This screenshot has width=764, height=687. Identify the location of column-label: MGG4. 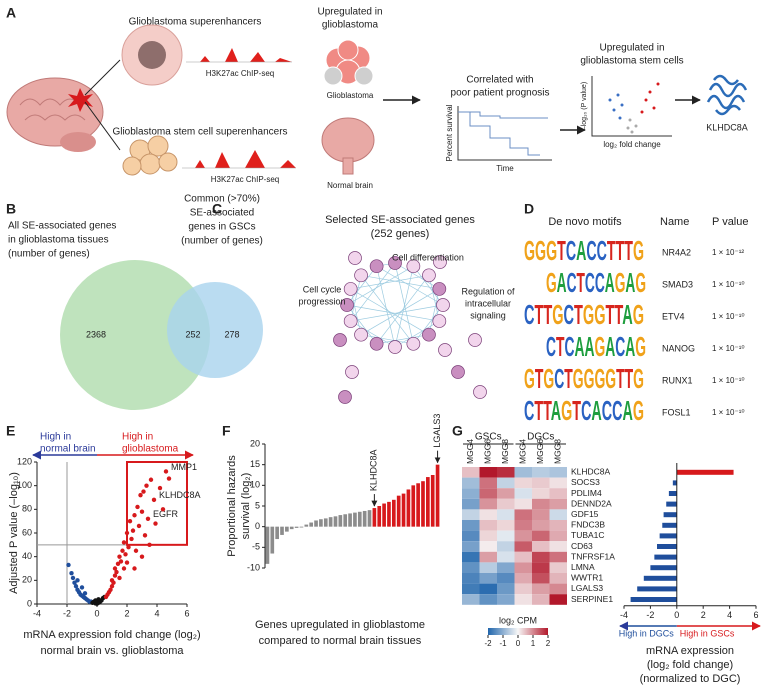
(523, 451).